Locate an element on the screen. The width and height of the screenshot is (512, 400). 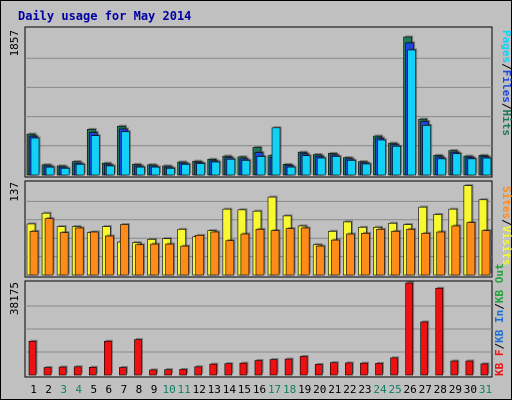
day-label: 2 is located at coordinates (48, 389).